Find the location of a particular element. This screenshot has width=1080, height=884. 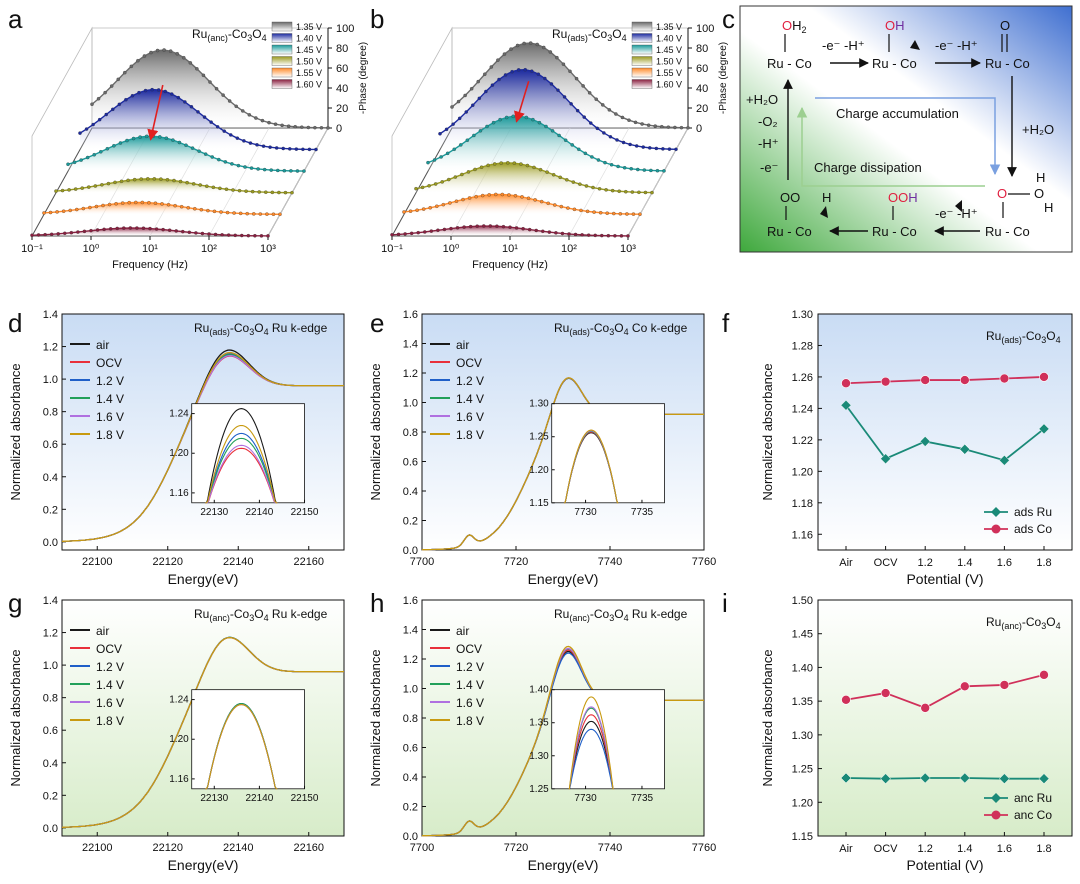

z-tick-label: 20 is located at coordinates (702, 109).